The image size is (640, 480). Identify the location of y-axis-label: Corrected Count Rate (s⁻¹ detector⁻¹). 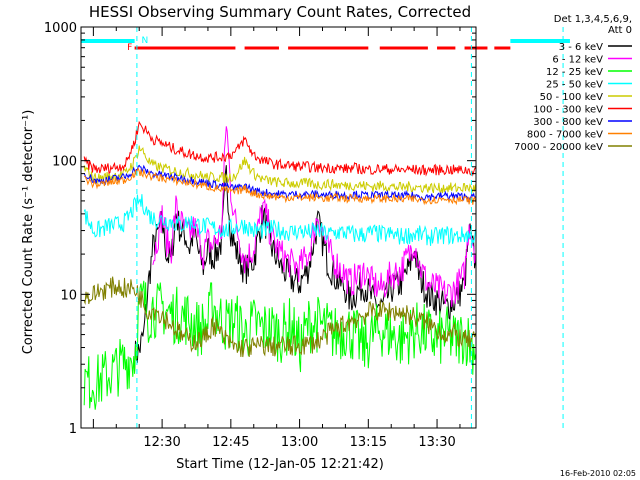
(28, 232).